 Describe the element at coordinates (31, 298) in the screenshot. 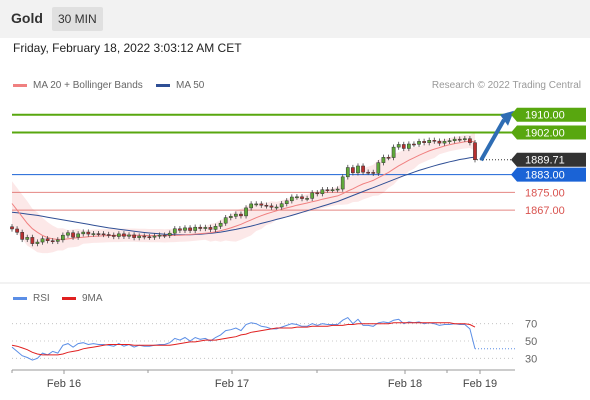

I see `legend-rsi: RSI` at that location.